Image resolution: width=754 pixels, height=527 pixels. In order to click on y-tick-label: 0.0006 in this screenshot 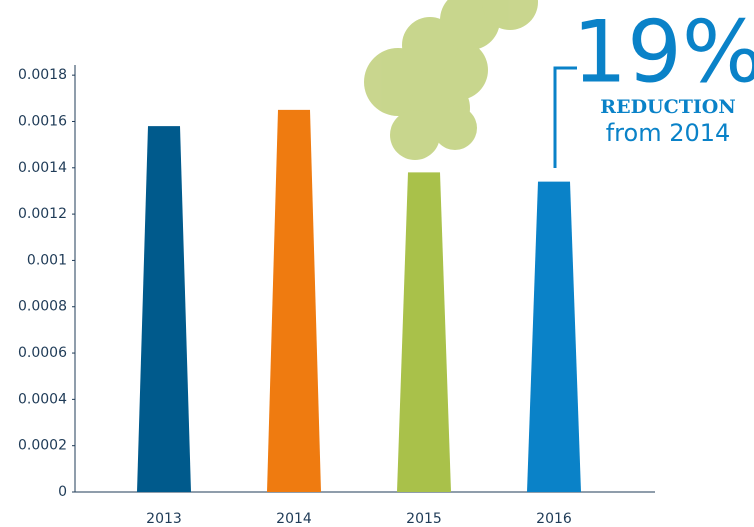, I will do `click(42, 353)`.